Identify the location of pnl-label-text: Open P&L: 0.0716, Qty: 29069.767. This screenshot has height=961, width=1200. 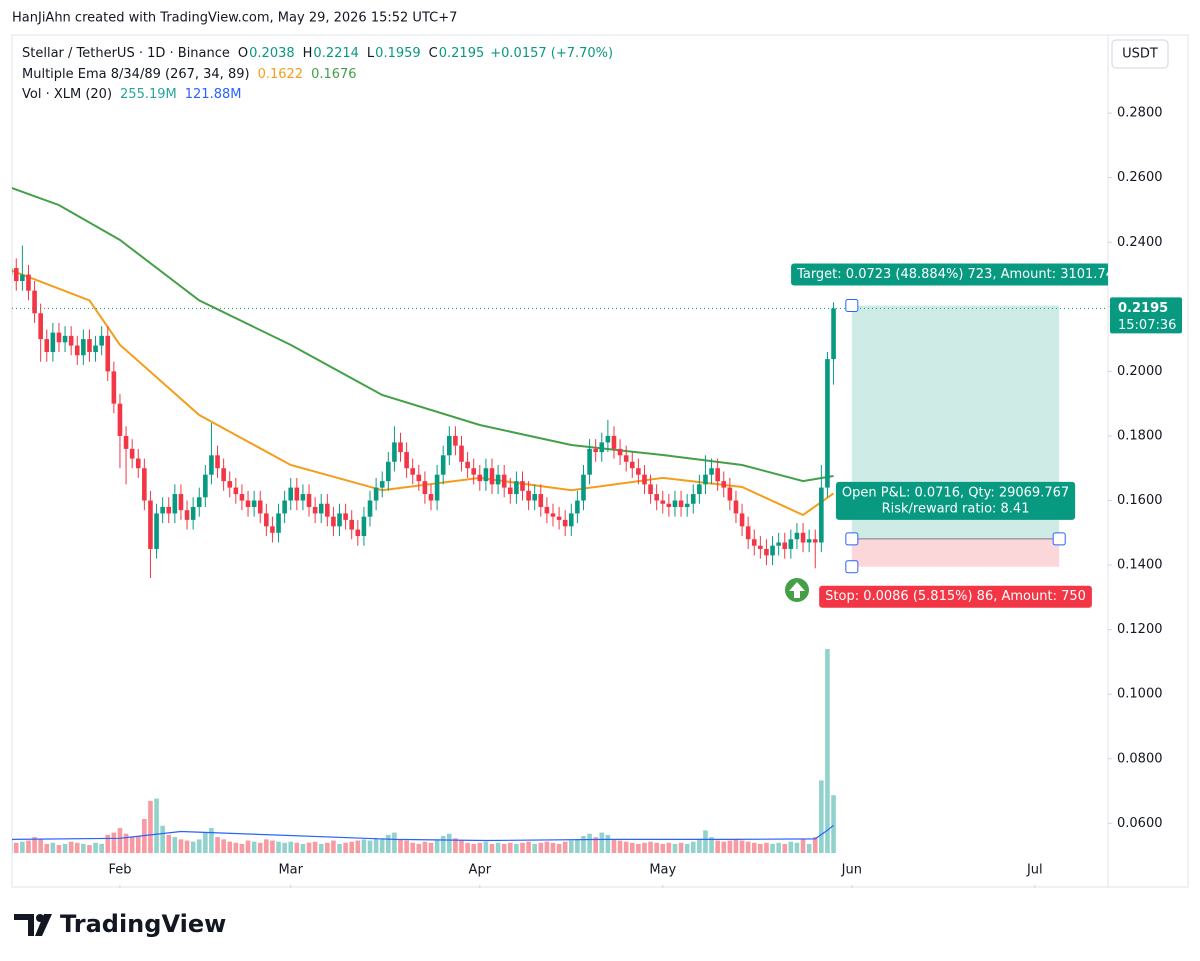
(955, 492).